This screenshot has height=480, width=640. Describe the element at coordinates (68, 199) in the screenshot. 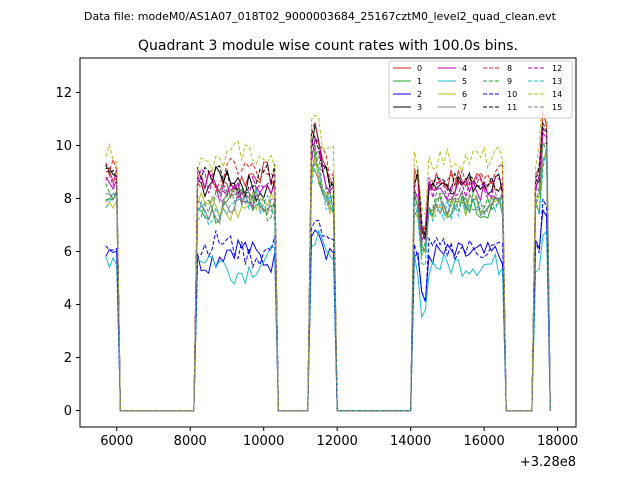

I see `y-tick-label: 8` at that location.